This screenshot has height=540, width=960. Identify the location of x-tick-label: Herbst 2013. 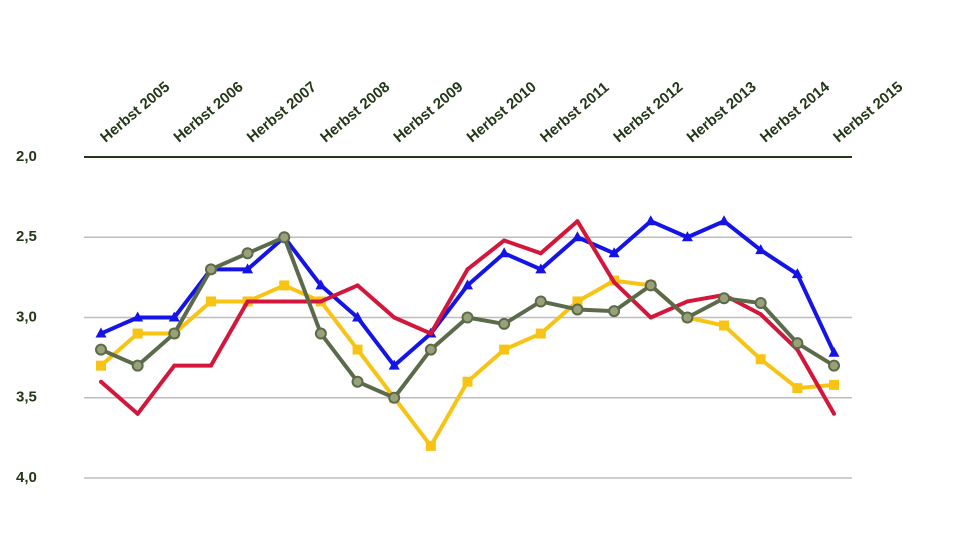
(722, 112).